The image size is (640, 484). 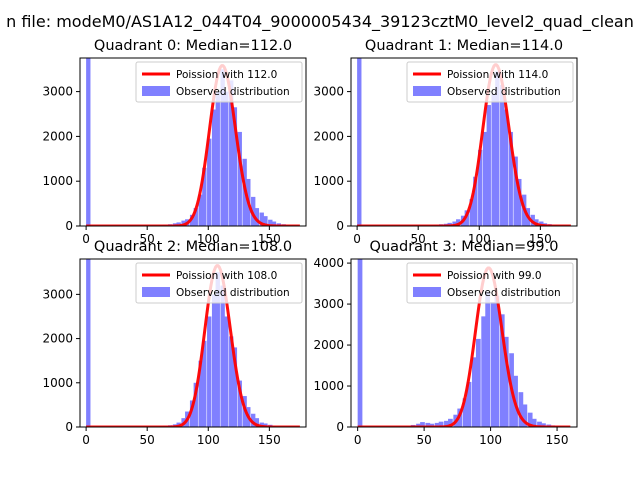 I want to click on y-tick-label: 4000, so click(x=328, y=263).